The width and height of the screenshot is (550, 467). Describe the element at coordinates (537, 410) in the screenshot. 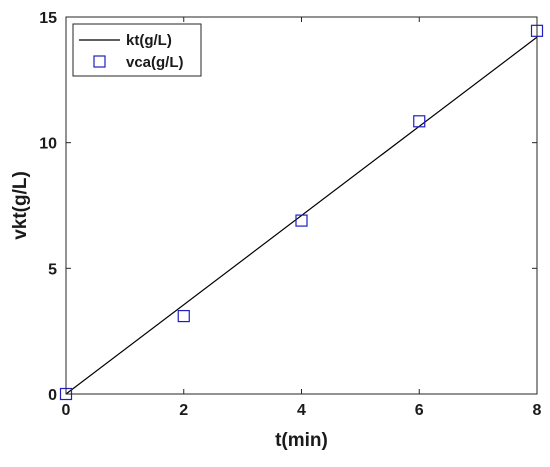

I see `x-tick-label: 8` at that location.